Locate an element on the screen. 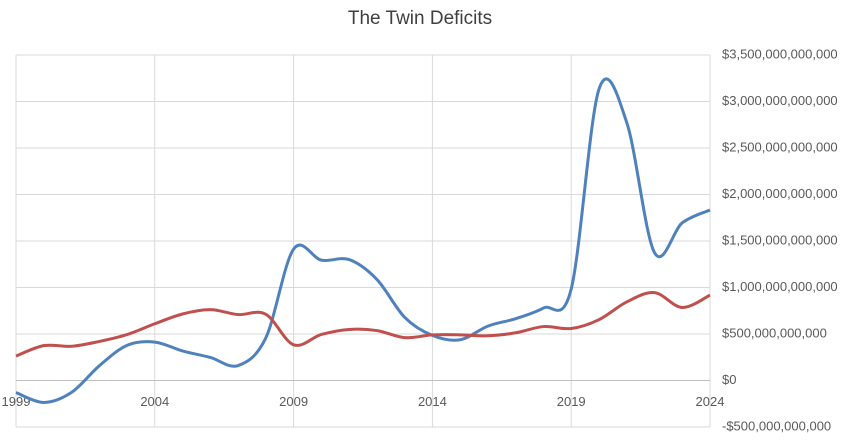 The width and height of the screenshot is (845, 443). x-tick-label: 2019 is located at coordinates (571, 401).